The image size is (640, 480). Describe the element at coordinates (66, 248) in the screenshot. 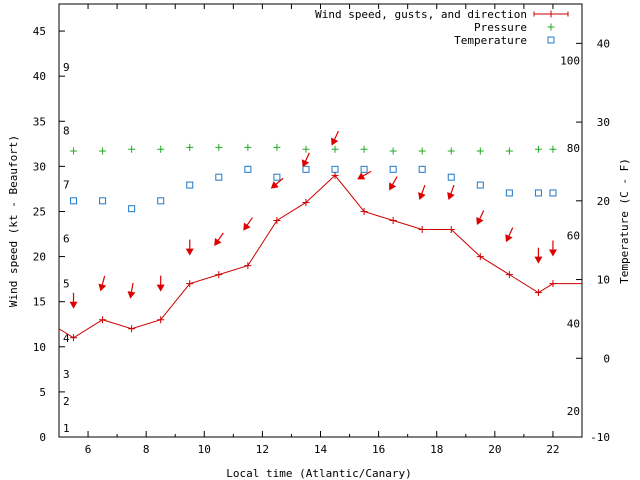

I see `beaufort-scale: 1 2 3 4 5 6 7 8 9` at that location.